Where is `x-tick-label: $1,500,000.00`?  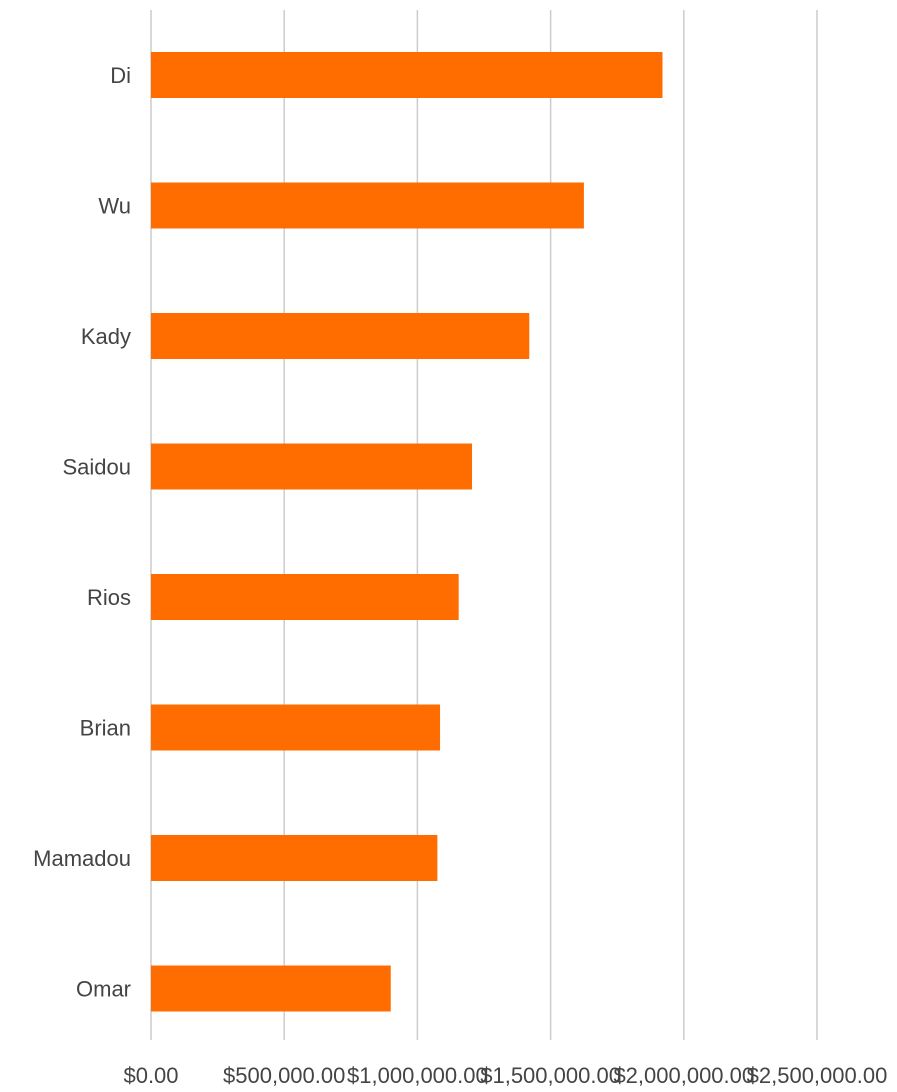
x-tick-label: $1,500,000.00 is located at coordinates (550, 1075).